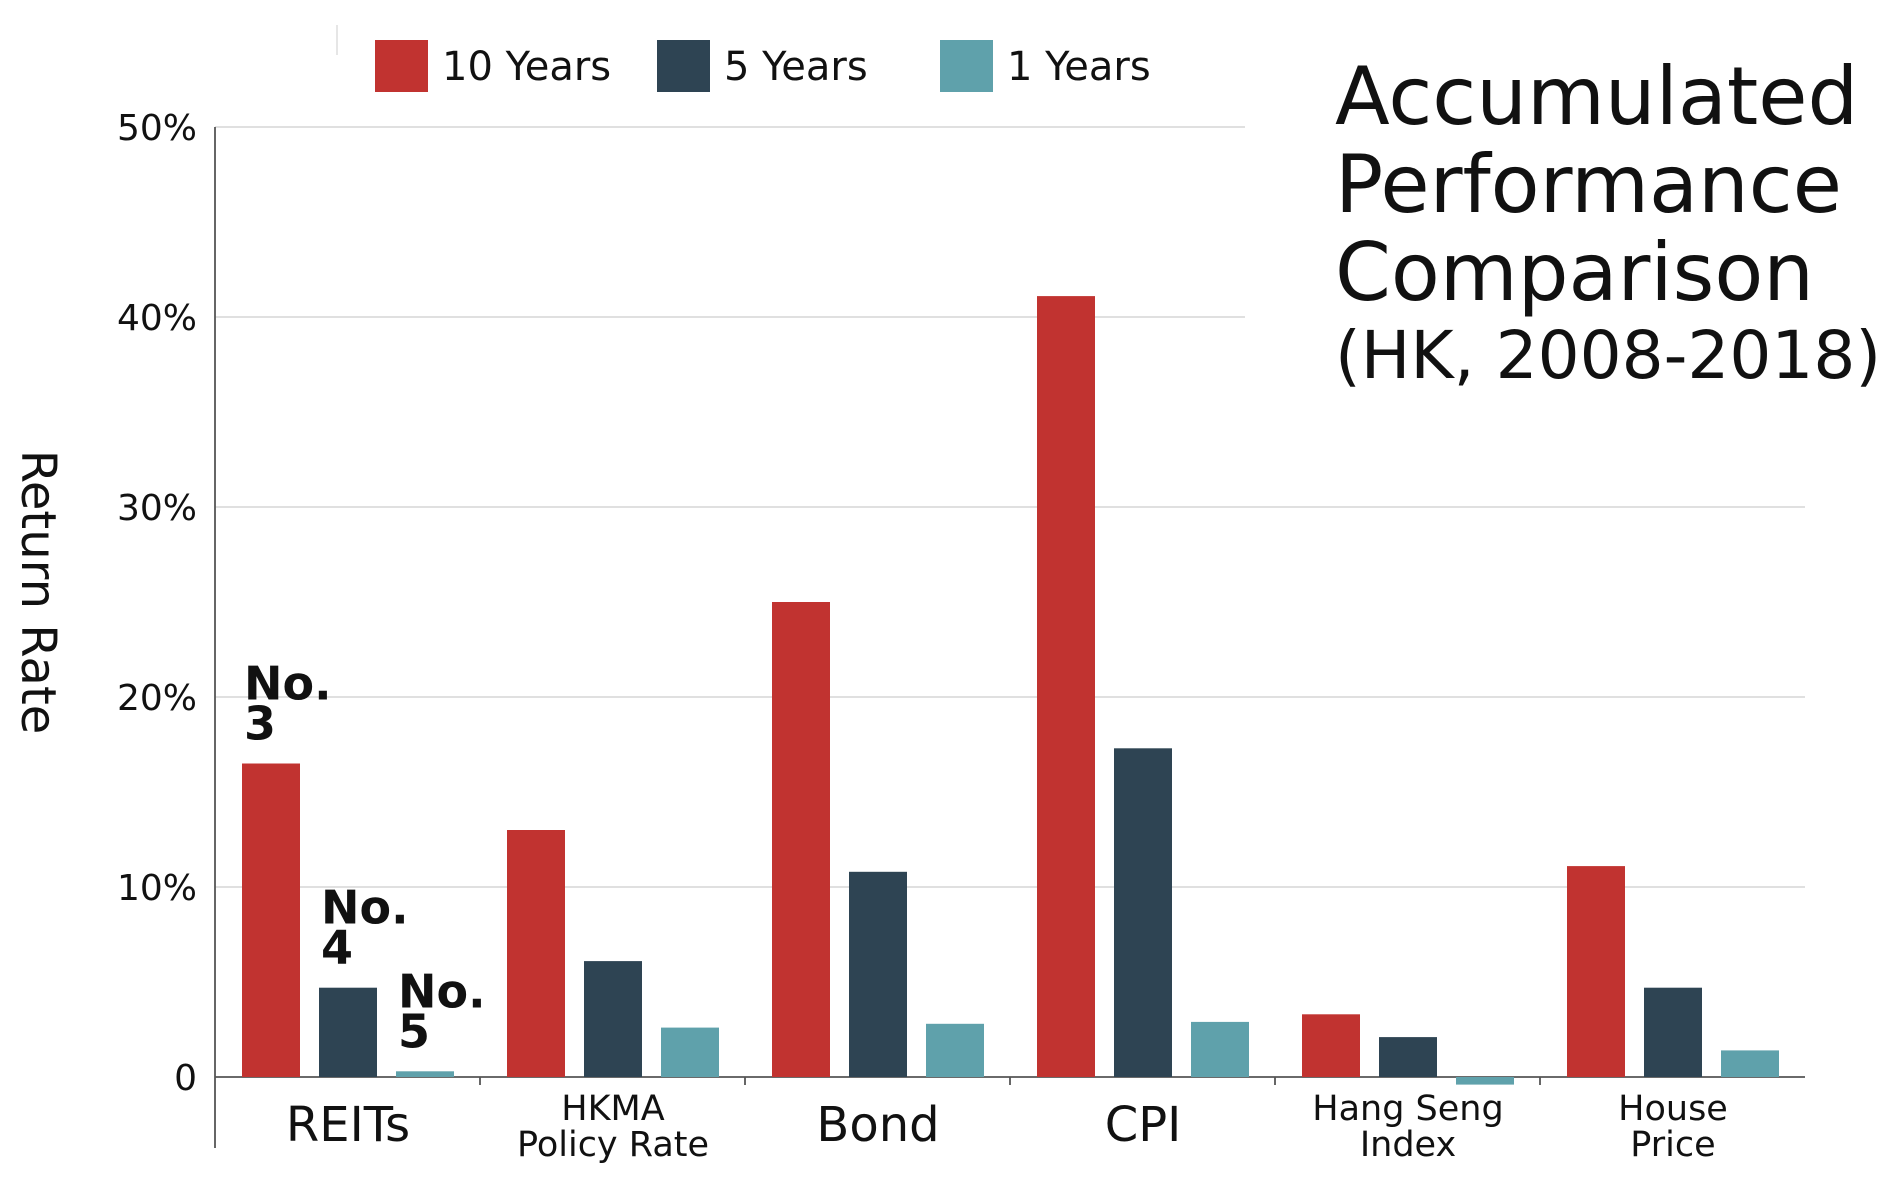 This screenshot has height=1200, width=1900. I want to click on chart-subtitle: (HK, 2008-2018), so click(1608, 355).